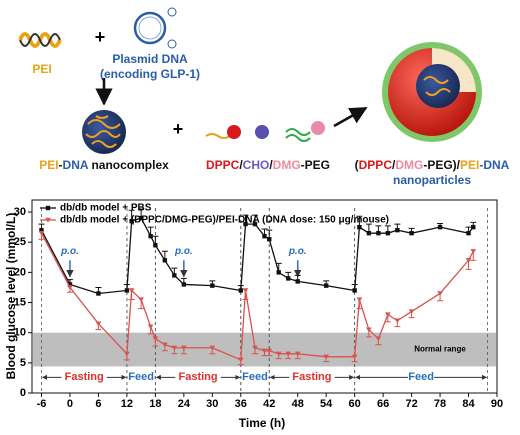  I want to click on nanoparticle-icon, so click(432, 92).